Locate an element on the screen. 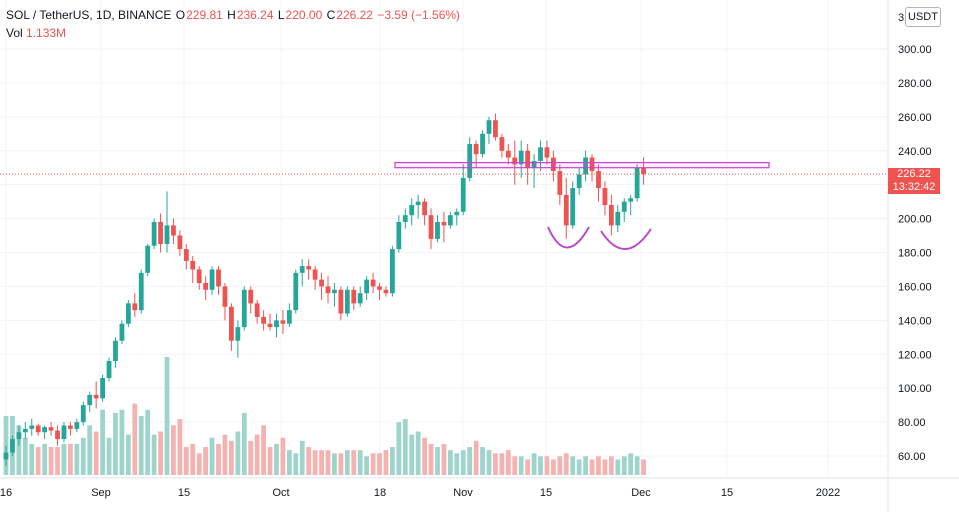  x-tick-label: 16 is located at coordinates (6, 493).